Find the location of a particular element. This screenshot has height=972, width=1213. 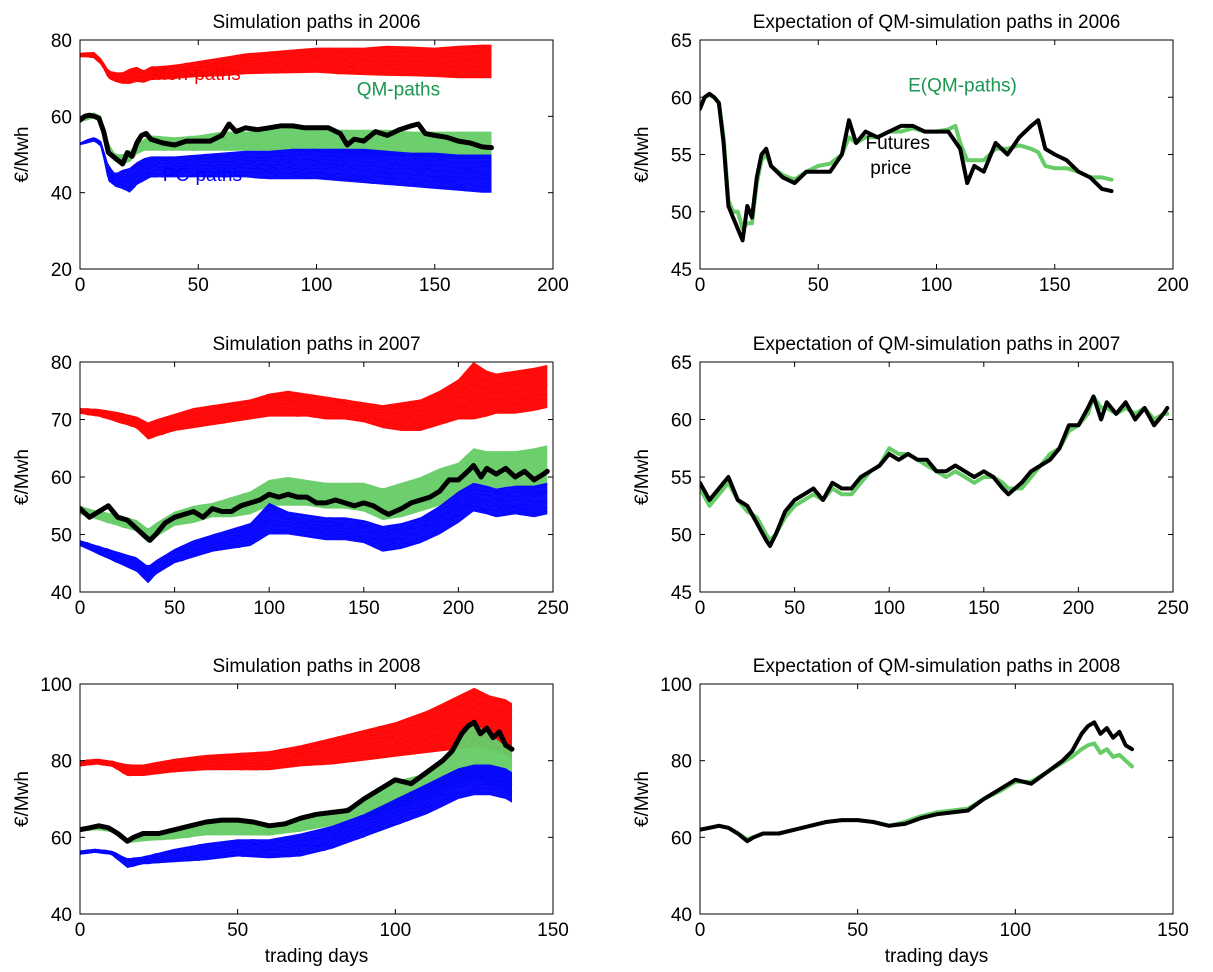

x-tick-label: 250 is located at coordinates (1173, 608).